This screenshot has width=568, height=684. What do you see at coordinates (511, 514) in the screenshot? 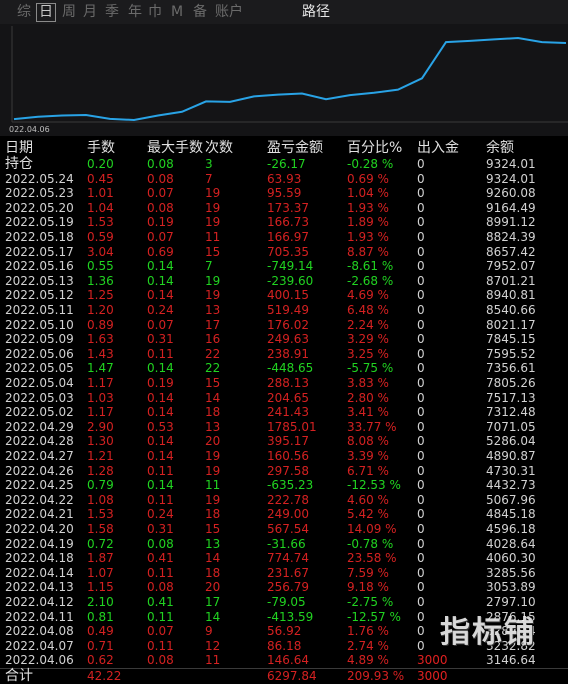
I see `row-balance: 4845.18` at bounding box center [511, 514].